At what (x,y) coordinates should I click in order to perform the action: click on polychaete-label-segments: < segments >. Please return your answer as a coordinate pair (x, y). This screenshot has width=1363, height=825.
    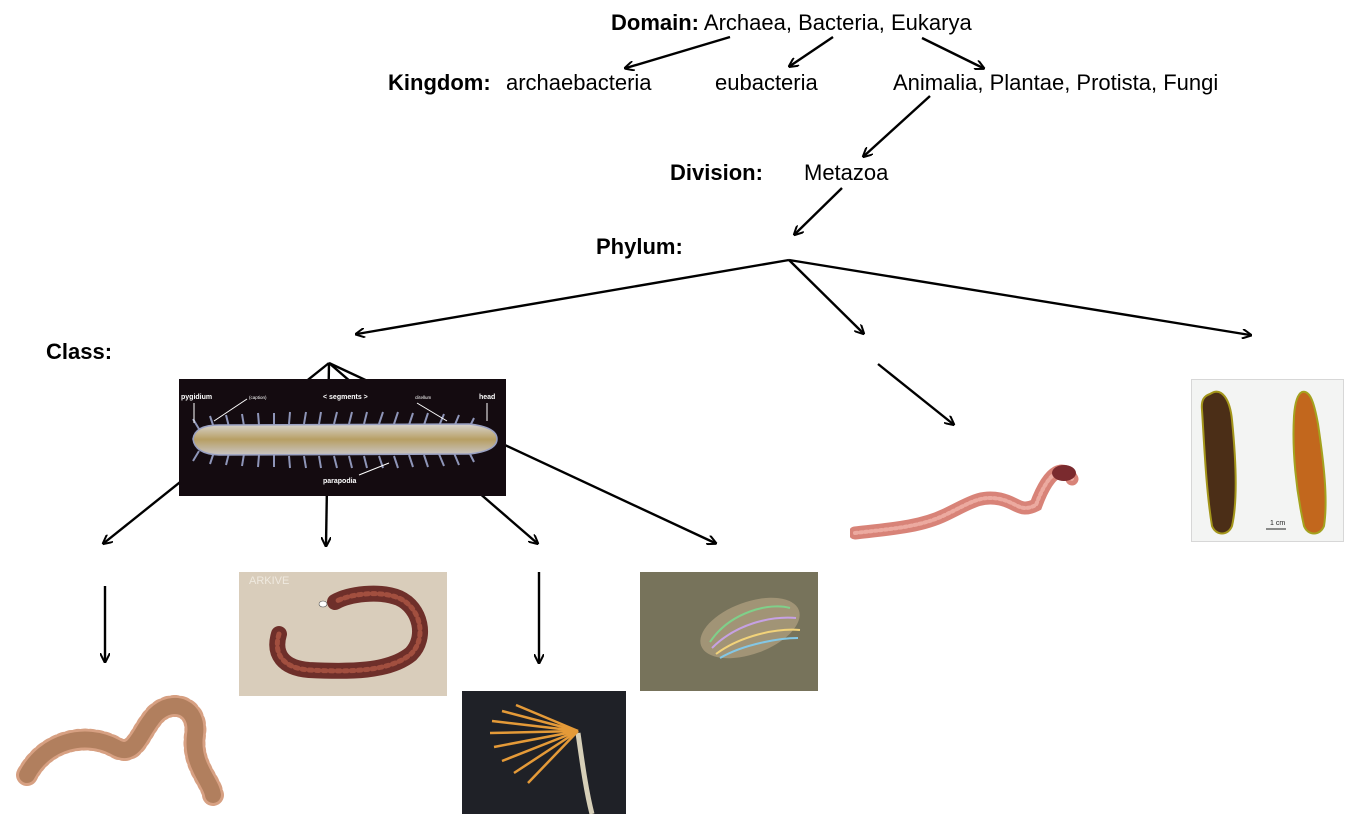
    Looking at the image, I should click on (345, 397).